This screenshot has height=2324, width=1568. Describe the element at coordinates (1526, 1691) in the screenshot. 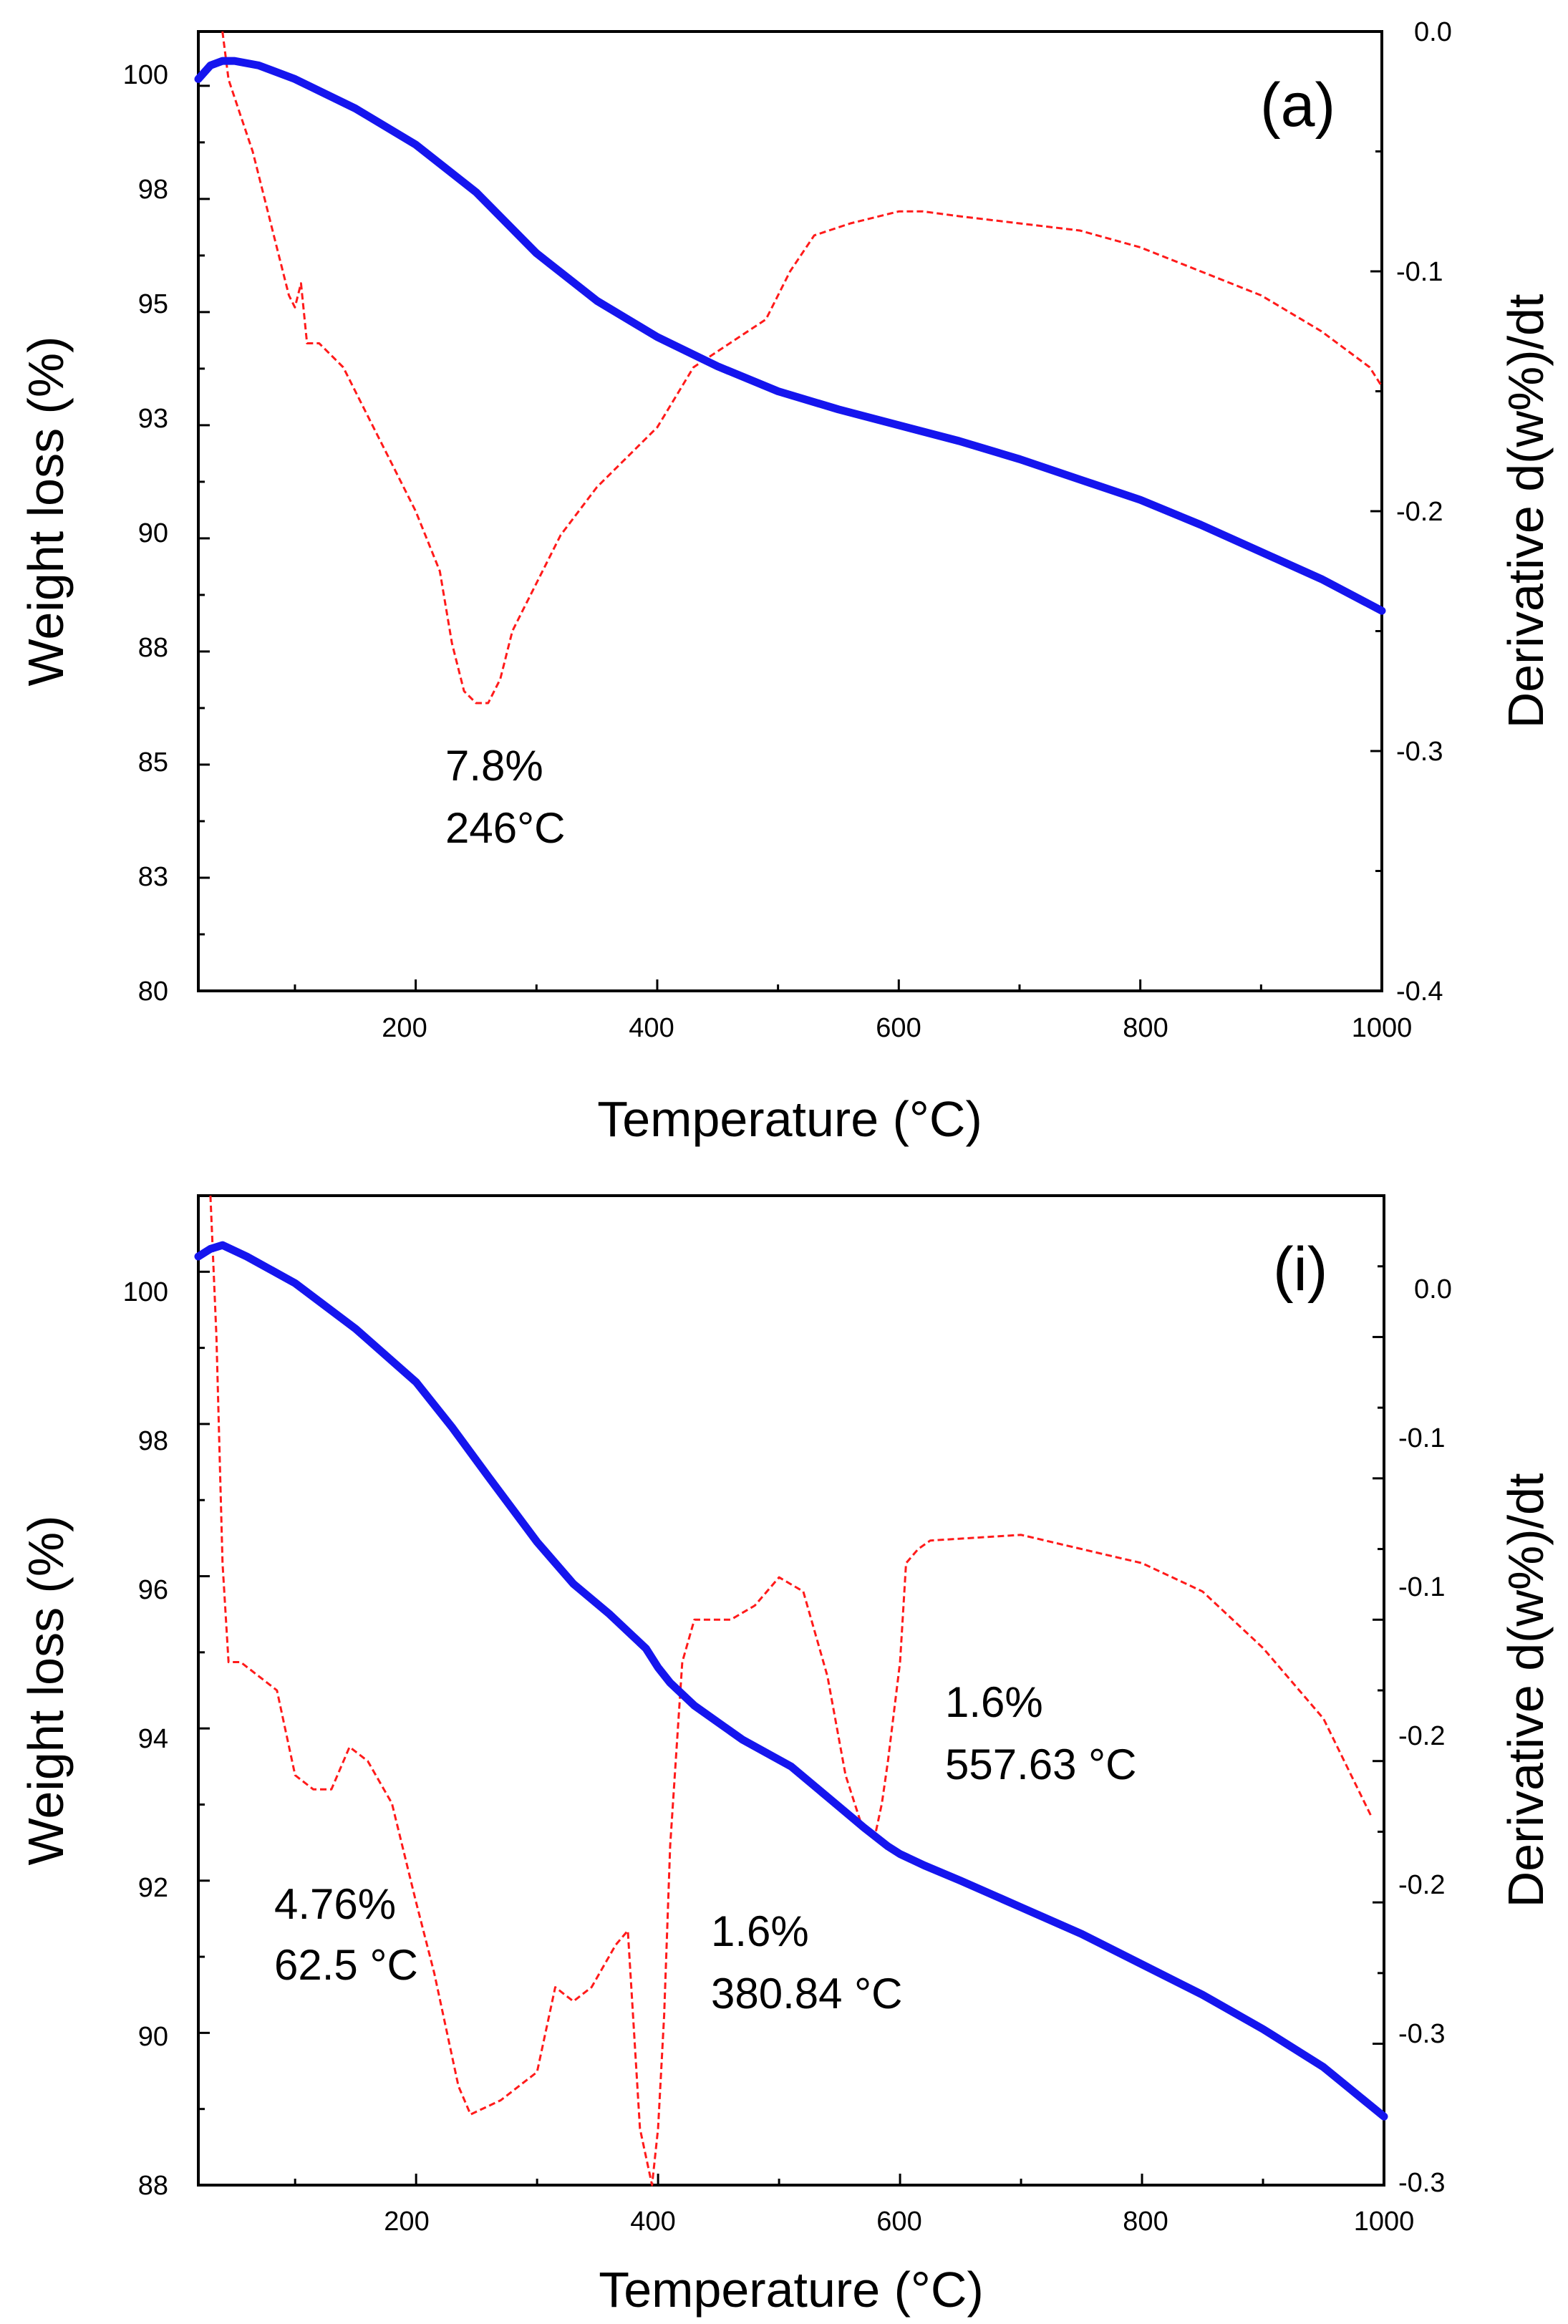

I see `panel-i-y2-axis-label: Derivative d(w%)/dt` at that location.